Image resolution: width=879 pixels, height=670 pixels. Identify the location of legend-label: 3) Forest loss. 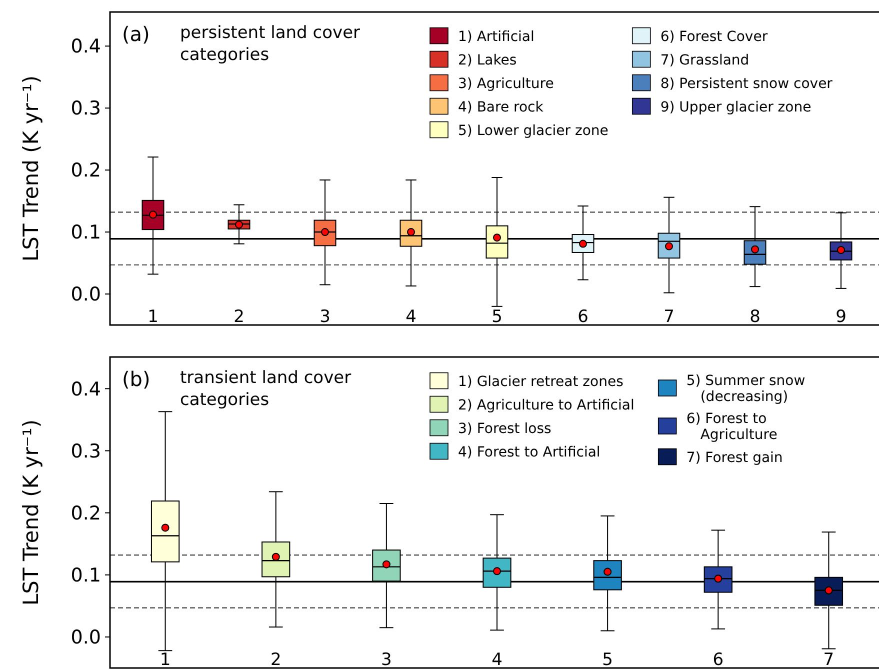
(505, 428).